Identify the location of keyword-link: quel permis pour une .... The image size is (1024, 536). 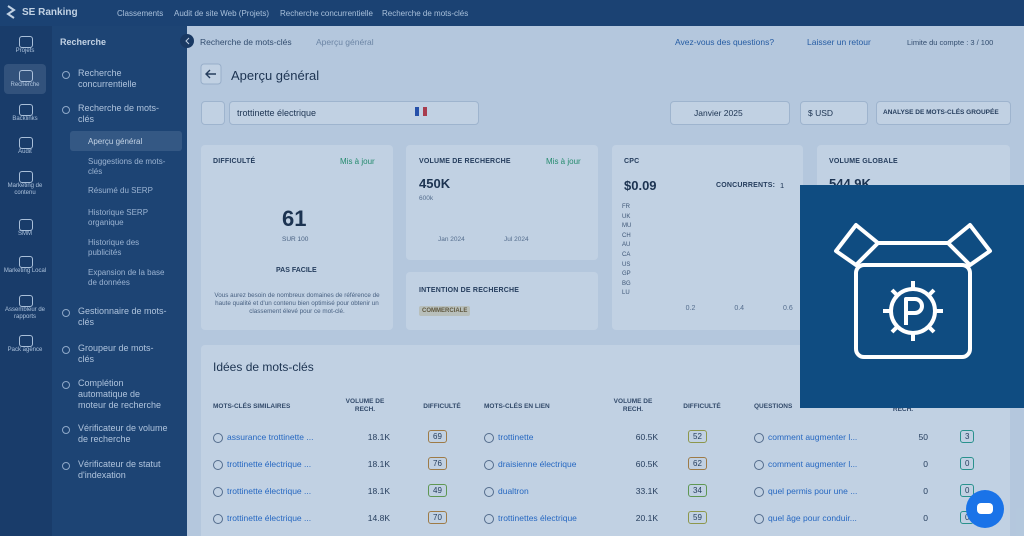
(813, 491).